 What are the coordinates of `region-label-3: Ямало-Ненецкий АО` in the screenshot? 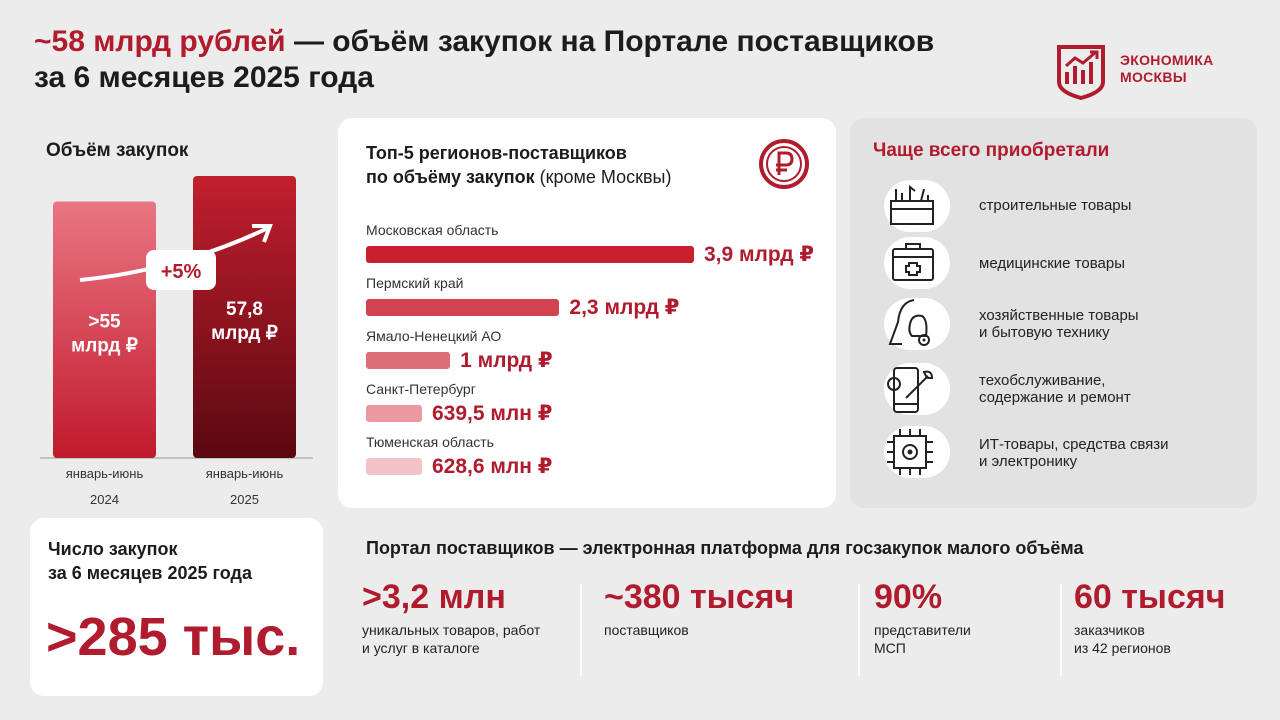 It's located at (434, 336).